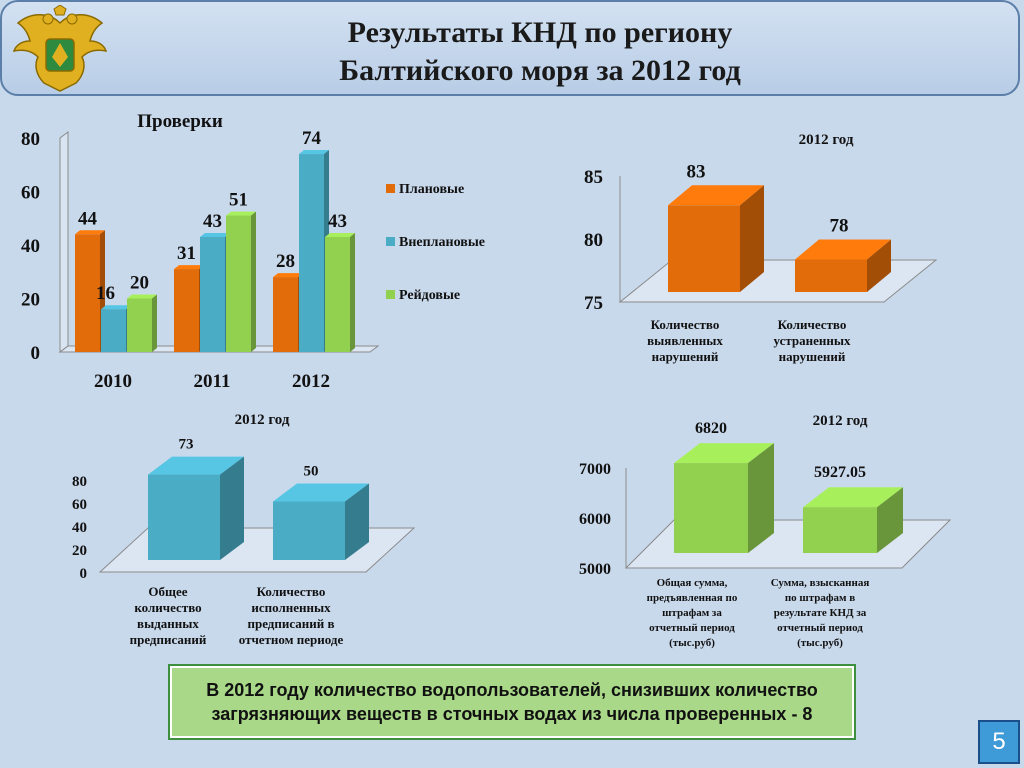 Image resolution: width=1024 pixels, height=768 pixels. Describe the element at coordinates (238, 283) in the screenshot. I see `chart1-bar-2011-2-front` at that location.